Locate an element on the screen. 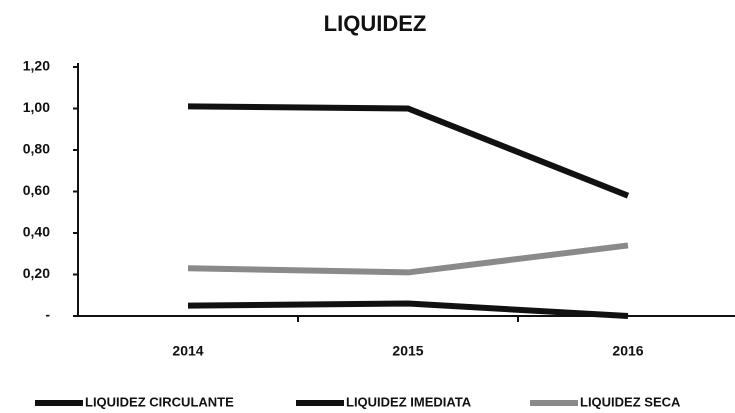  y-tick-label: 0,40 is located at coordinates (36, 232).